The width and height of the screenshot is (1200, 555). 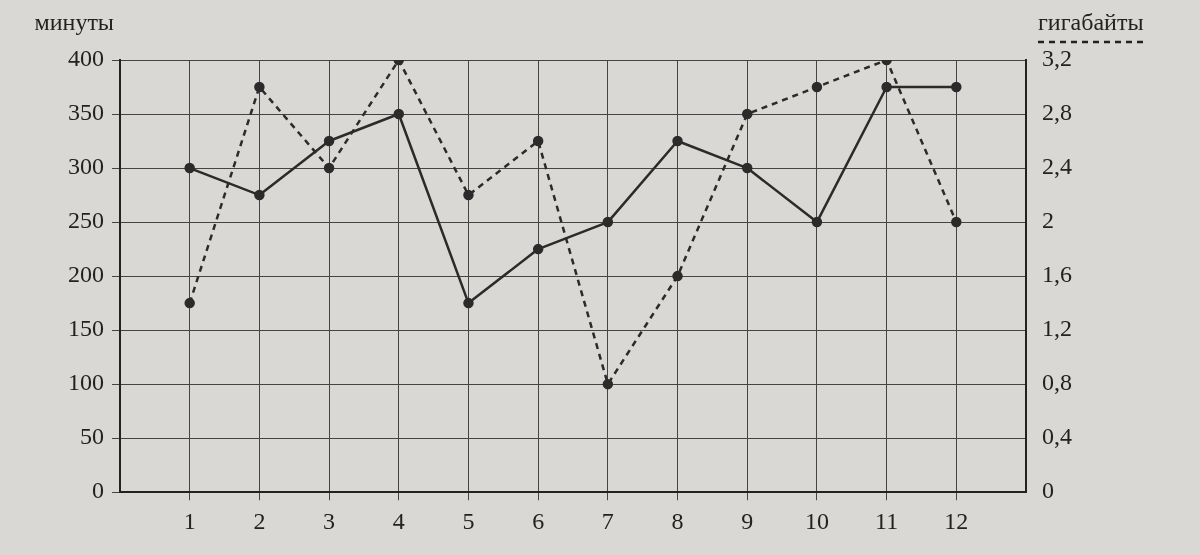 What do you see at coordinates (887, 520) in the screenshot?
I see `x-tick-label: 11` at bounding box center [887, 520].